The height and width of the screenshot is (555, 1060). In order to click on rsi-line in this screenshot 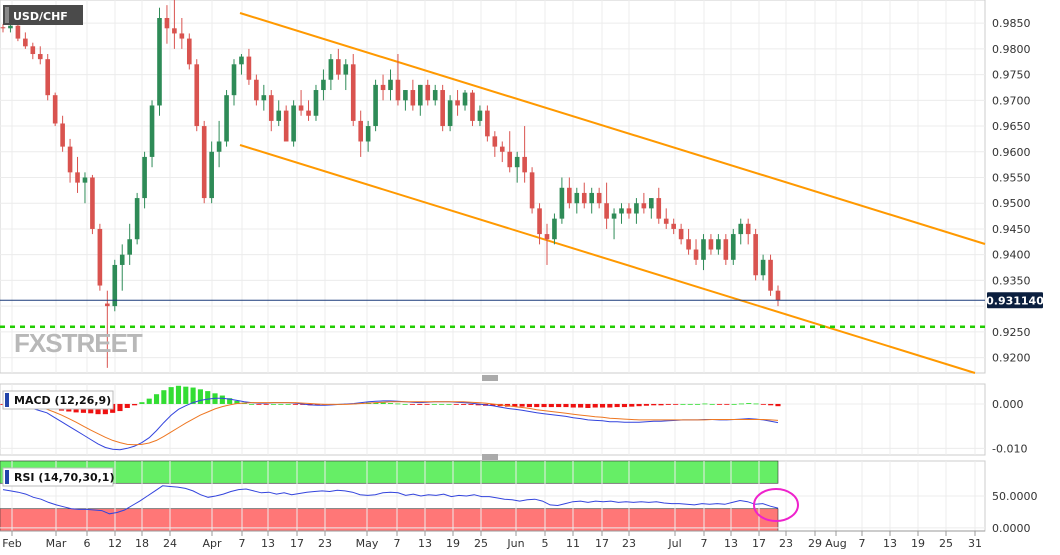, I will do `click(390, 500)`.